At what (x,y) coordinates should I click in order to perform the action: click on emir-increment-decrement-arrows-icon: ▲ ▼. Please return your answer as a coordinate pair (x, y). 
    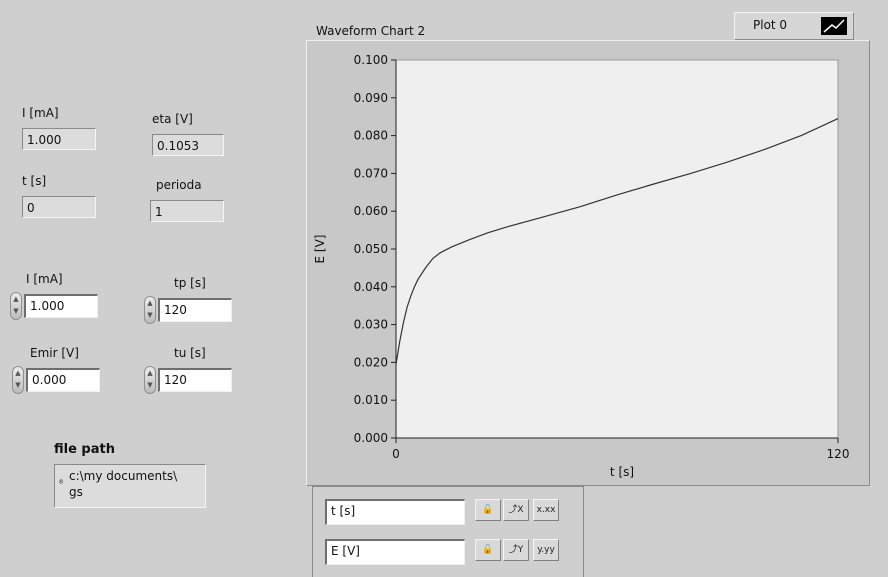
    Looking at the image, I should click on (18, 380).